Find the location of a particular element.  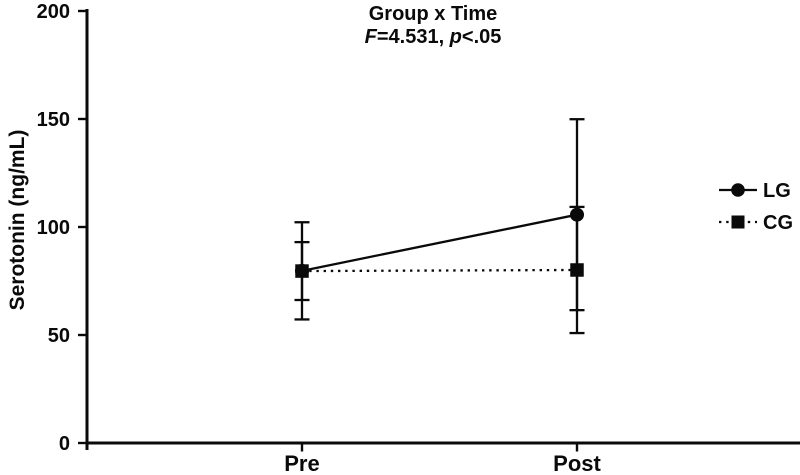

legend-CG-marker-square-icon is located at coordinates (738, 222).